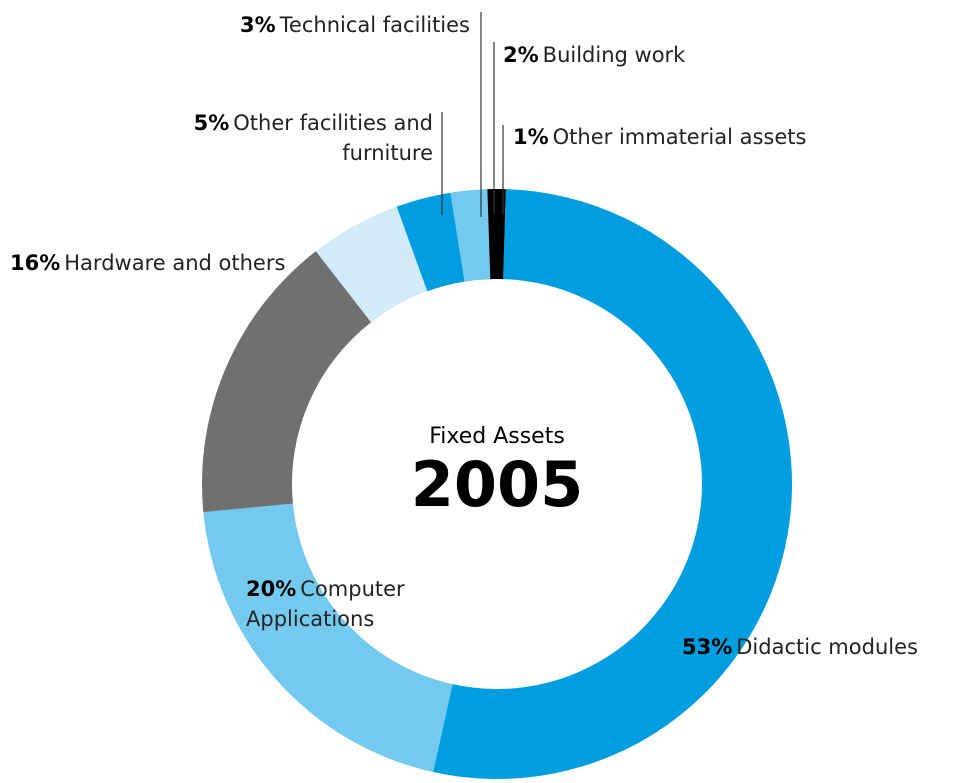 The image size is (955, 783). Describe the element at coordinates (211, 123) in the screenshot. I see `value-label: 5%` at that location.